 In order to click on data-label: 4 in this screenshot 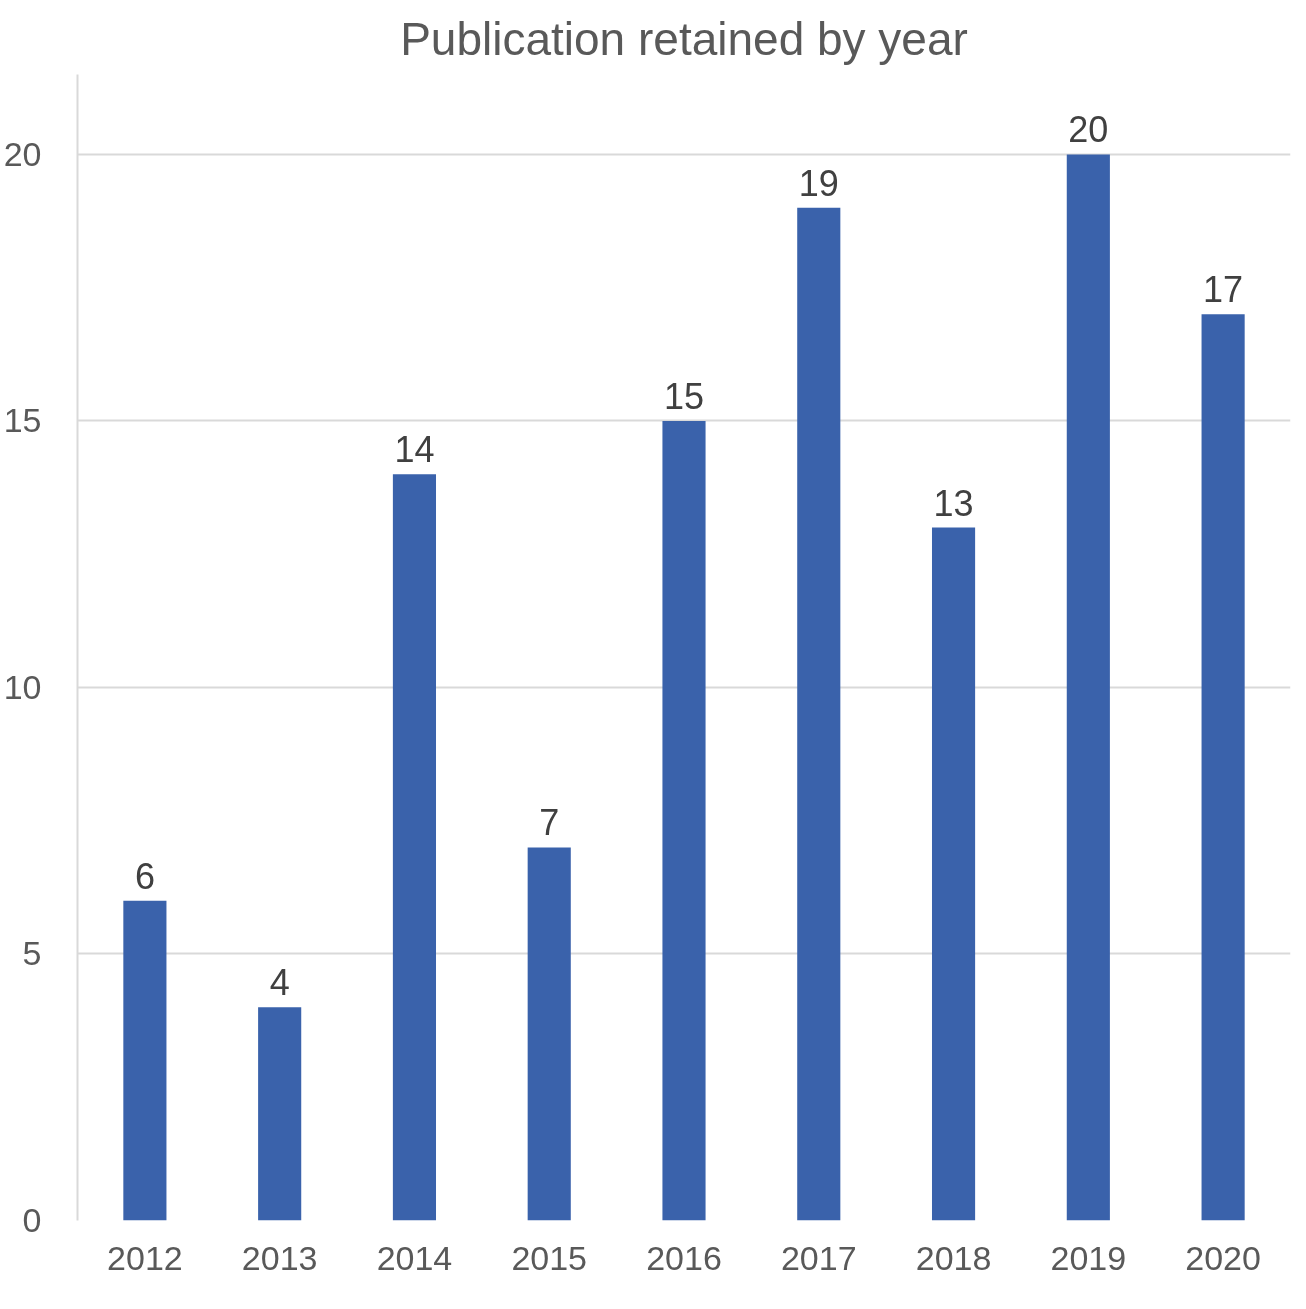, I will do `click(279, 983)`.